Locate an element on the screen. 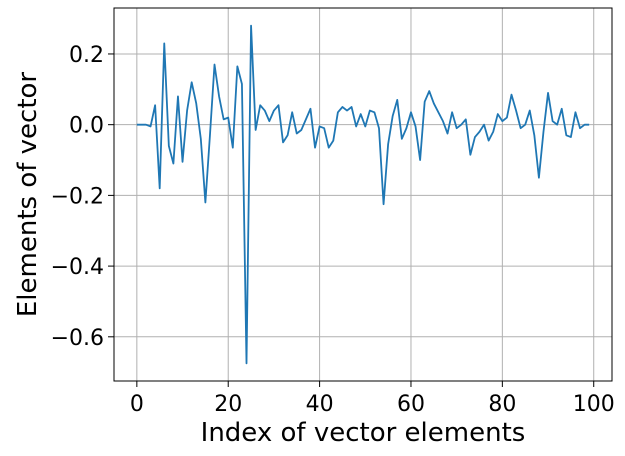 The image size is (625, 456). y-tick-label: −0.6 is located at coordinates (77, 338).